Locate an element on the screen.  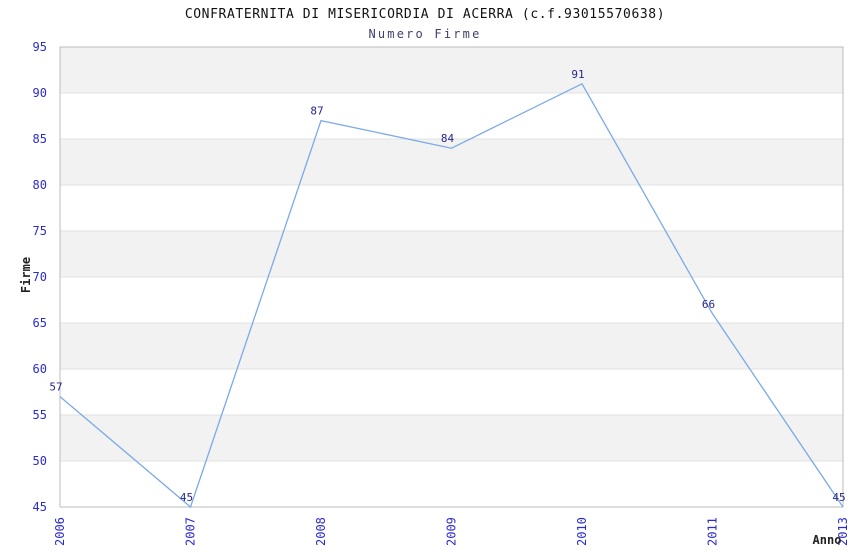
data-point-label: 57 is located at coordinates (55, 387).